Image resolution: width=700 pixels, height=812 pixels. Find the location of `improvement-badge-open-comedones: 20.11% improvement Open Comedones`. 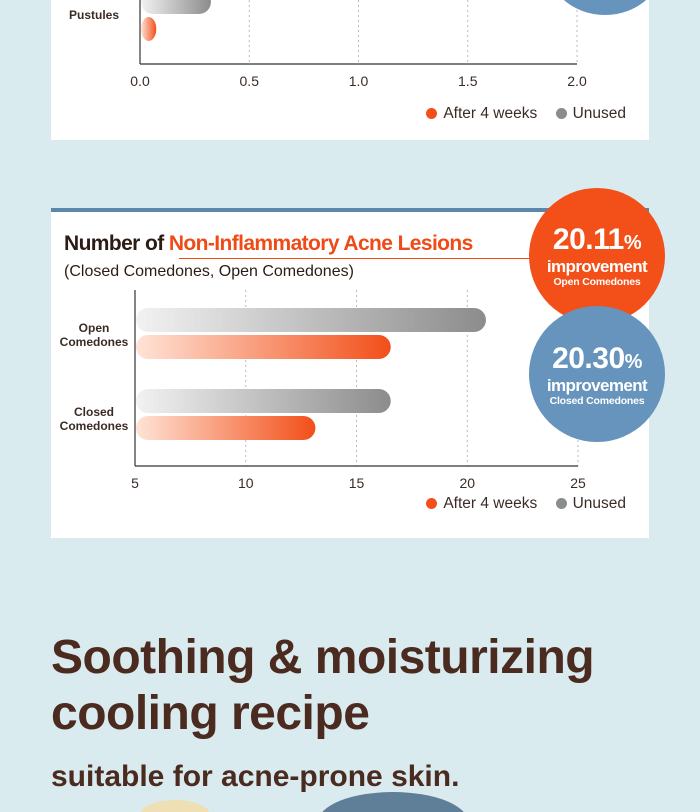

improvement-badge-open-comedones: 20.11% improvement Open Comedones is located at coordinates (597, 256).